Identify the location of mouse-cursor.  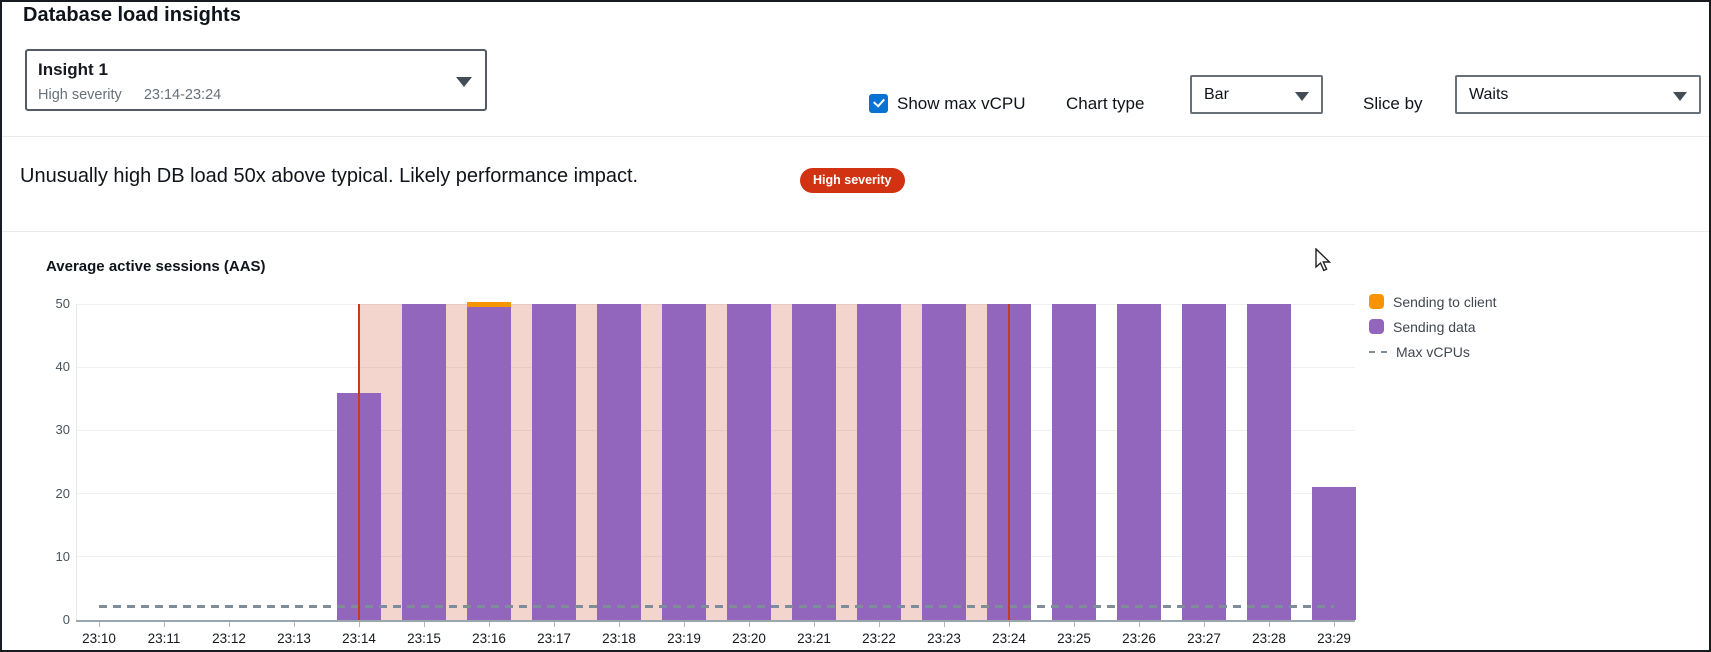
(1323, 260).